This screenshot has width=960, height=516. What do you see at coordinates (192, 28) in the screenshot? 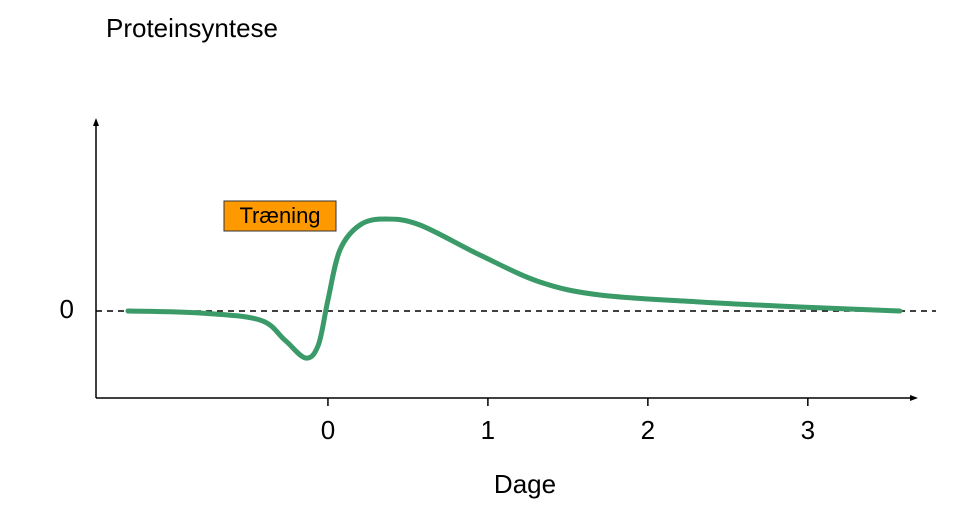
I see `chart-title: Proteinsyntese` at bounding box center [192, 28].